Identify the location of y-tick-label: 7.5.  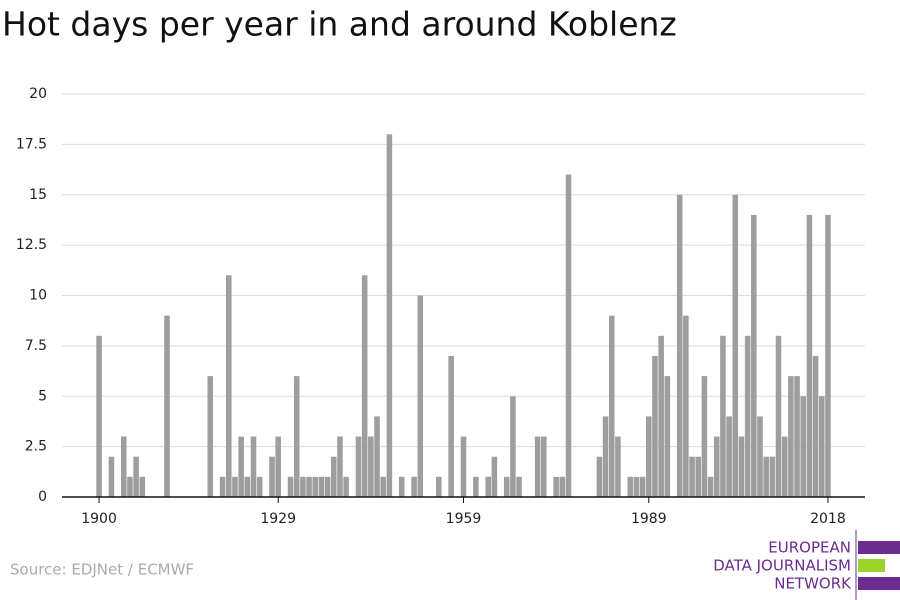
(36, 346).